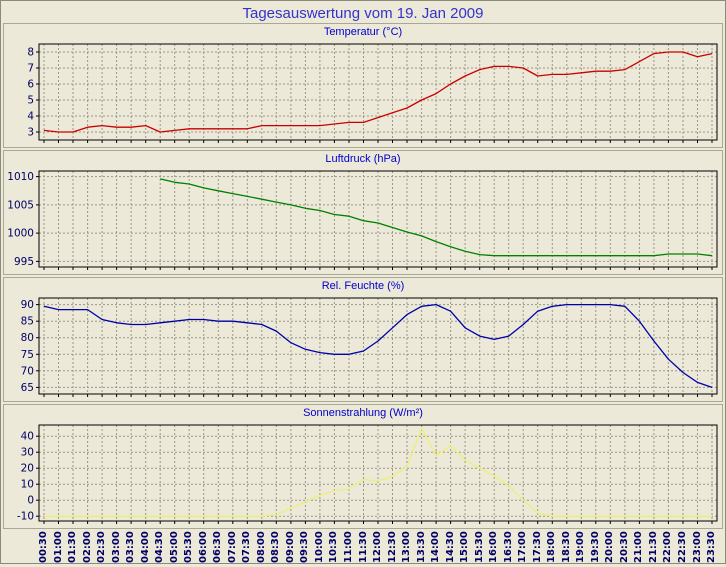  I want to click on svg-text: 85, so click(27, 322).